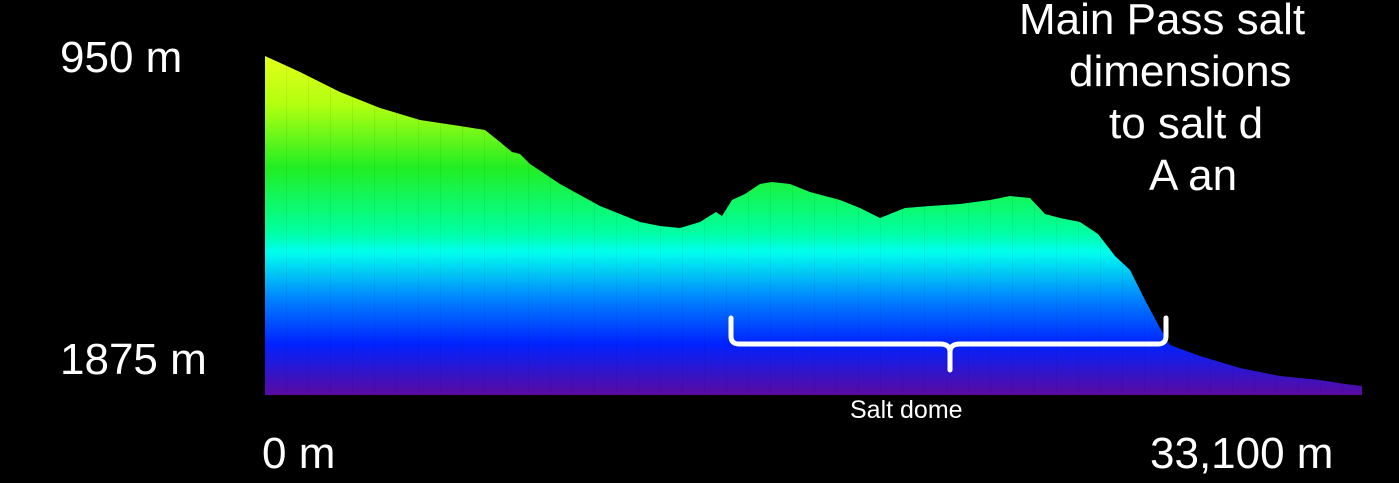  What do you see at coordinates (1162, 22) in the screenshot?
I see `caption-line-1: Main Pass salt` at bounding box center [1162, 22].